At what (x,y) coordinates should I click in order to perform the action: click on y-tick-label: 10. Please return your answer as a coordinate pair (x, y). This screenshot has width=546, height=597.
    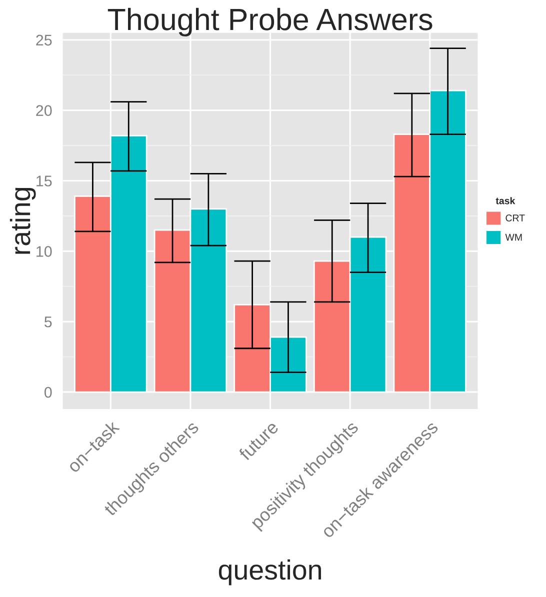
    Looking at the image, I should click on (44, 251).